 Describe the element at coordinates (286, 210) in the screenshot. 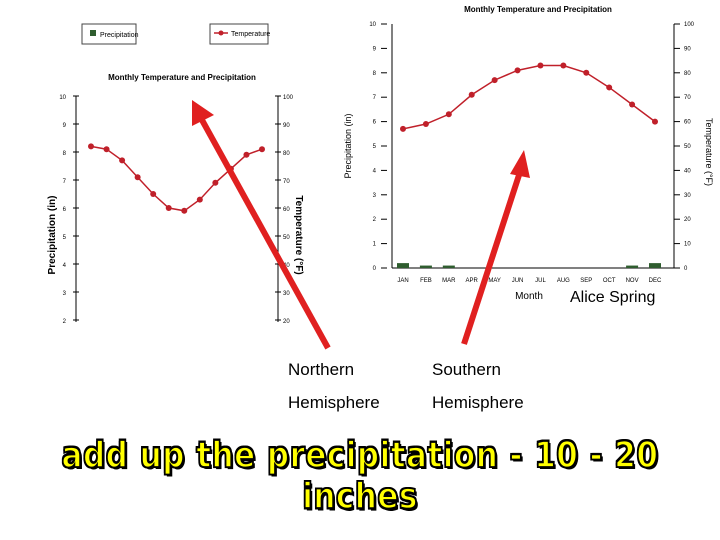

I see `left-chart-y2tick: 60` at that location.